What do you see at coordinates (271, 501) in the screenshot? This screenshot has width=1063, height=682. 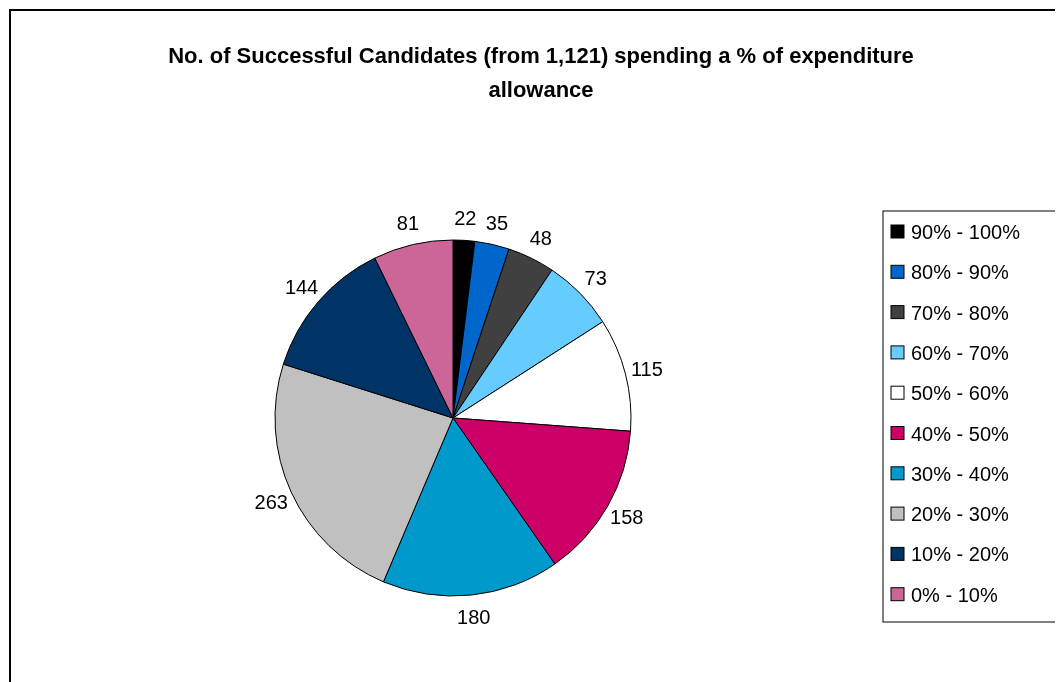 I see `data-label: 263` at bounding box center [271, 501].